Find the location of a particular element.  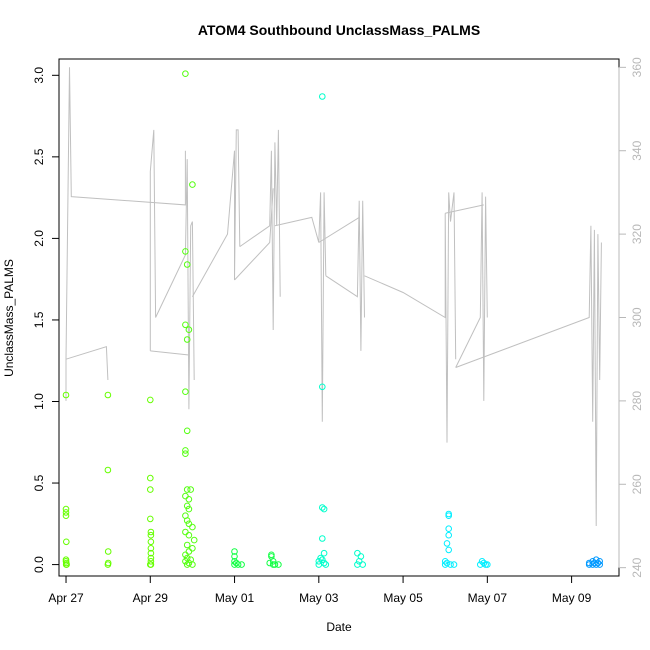

x-tick-label: Apr 29 is located at coordinates (151, 598).